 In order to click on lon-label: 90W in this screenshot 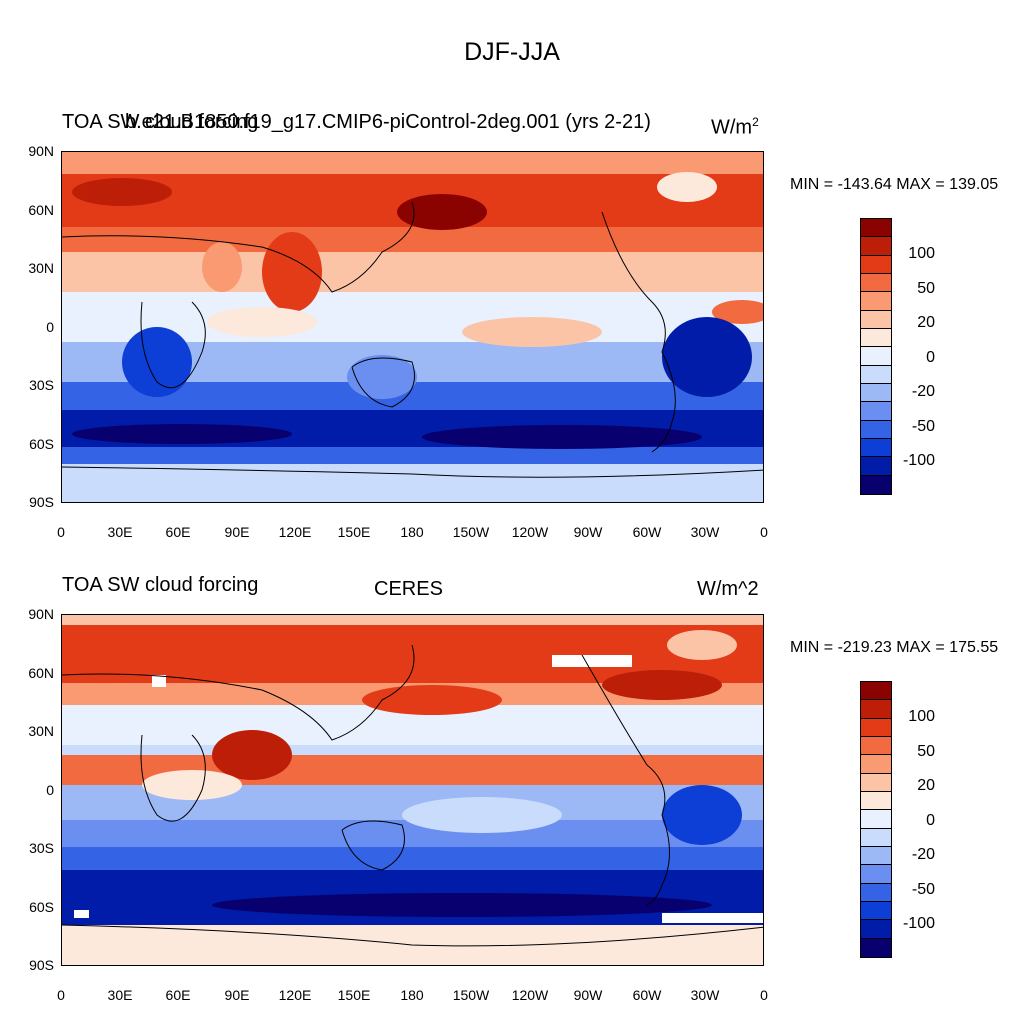, I will do `click(588, 995)`.